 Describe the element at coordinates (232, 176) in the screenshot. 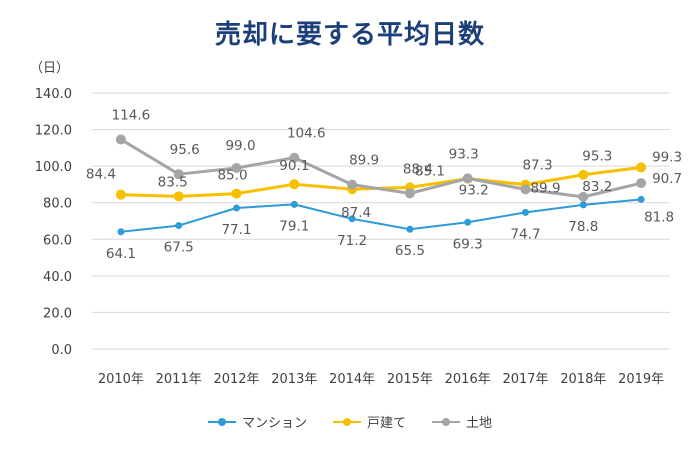

I see `data-label: 85.0` at that location.